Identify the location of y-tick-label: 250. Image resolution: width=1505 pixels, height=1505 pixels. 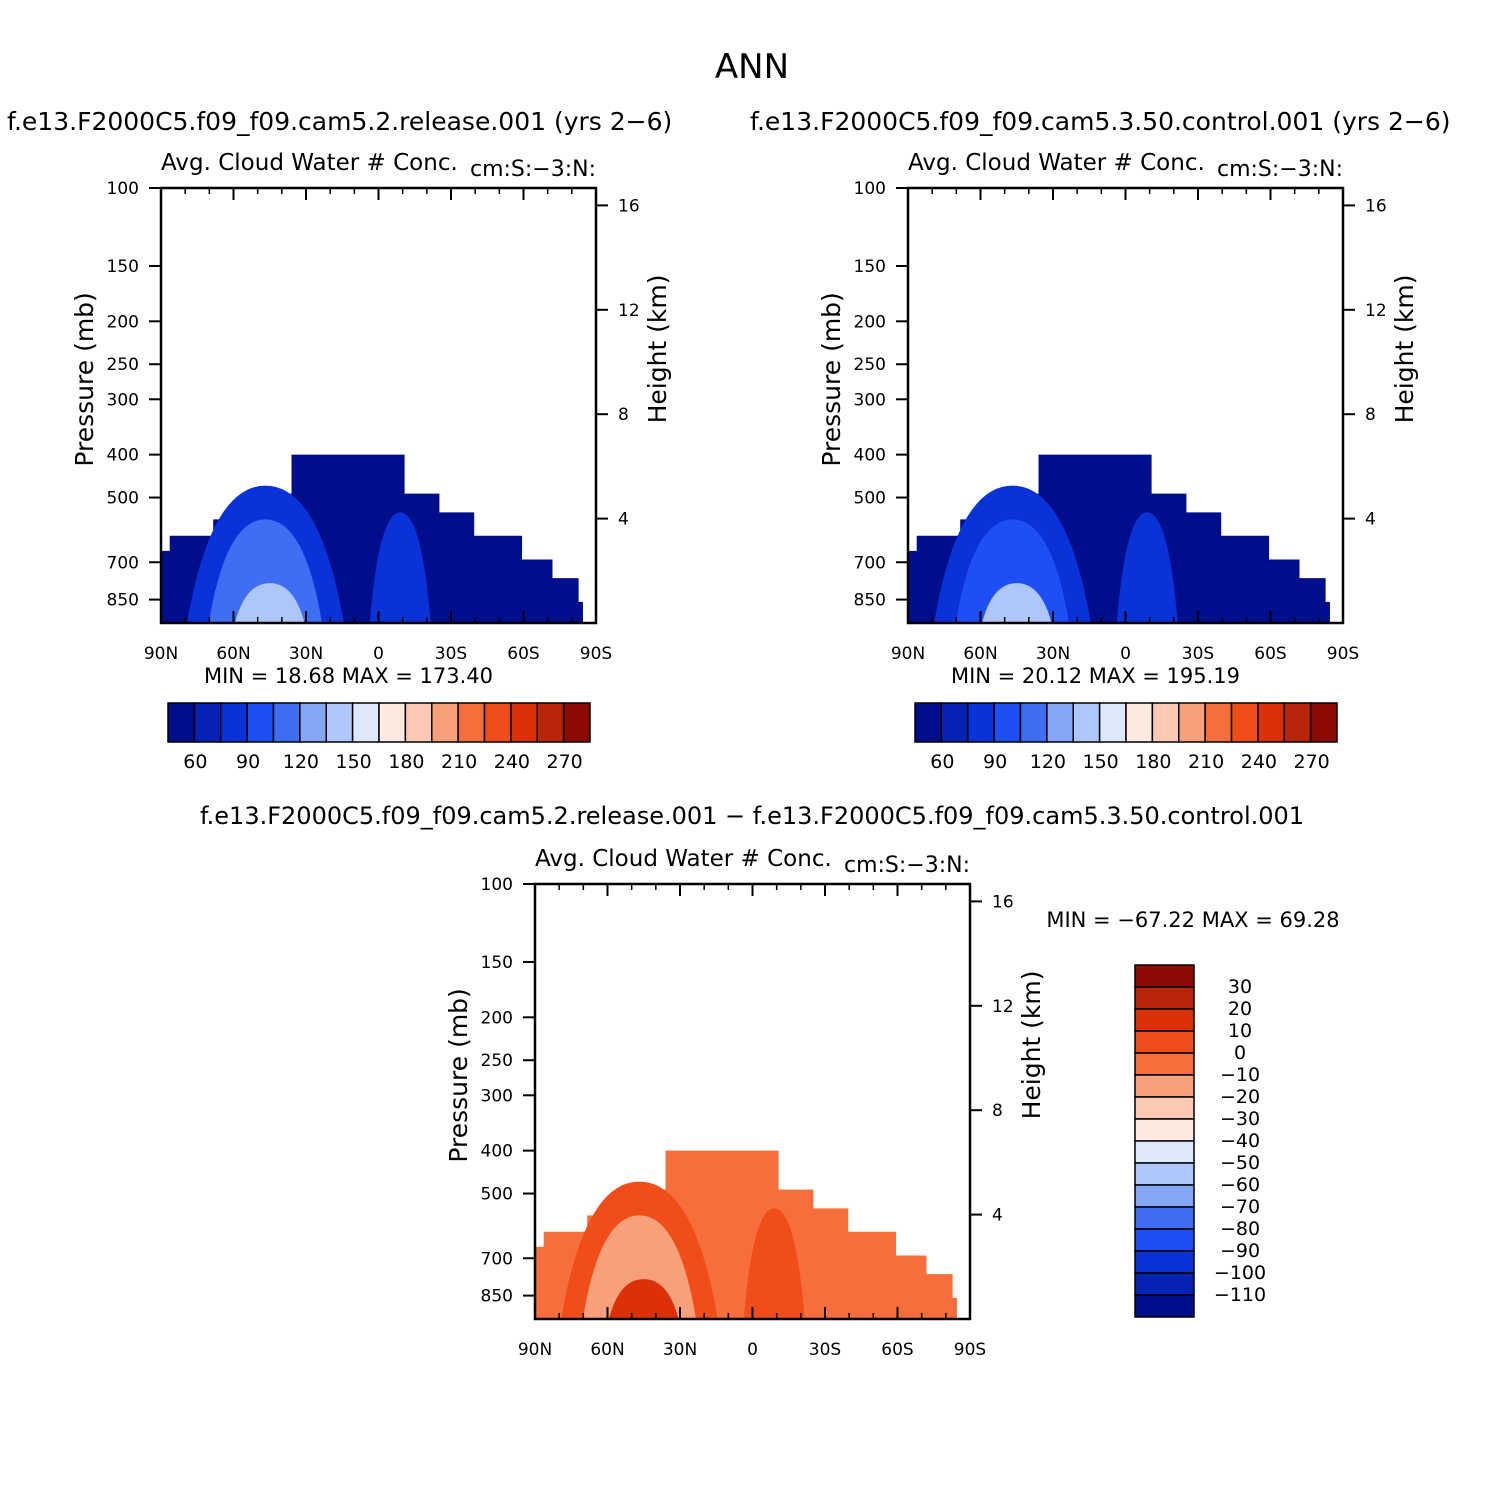
(123, 365).